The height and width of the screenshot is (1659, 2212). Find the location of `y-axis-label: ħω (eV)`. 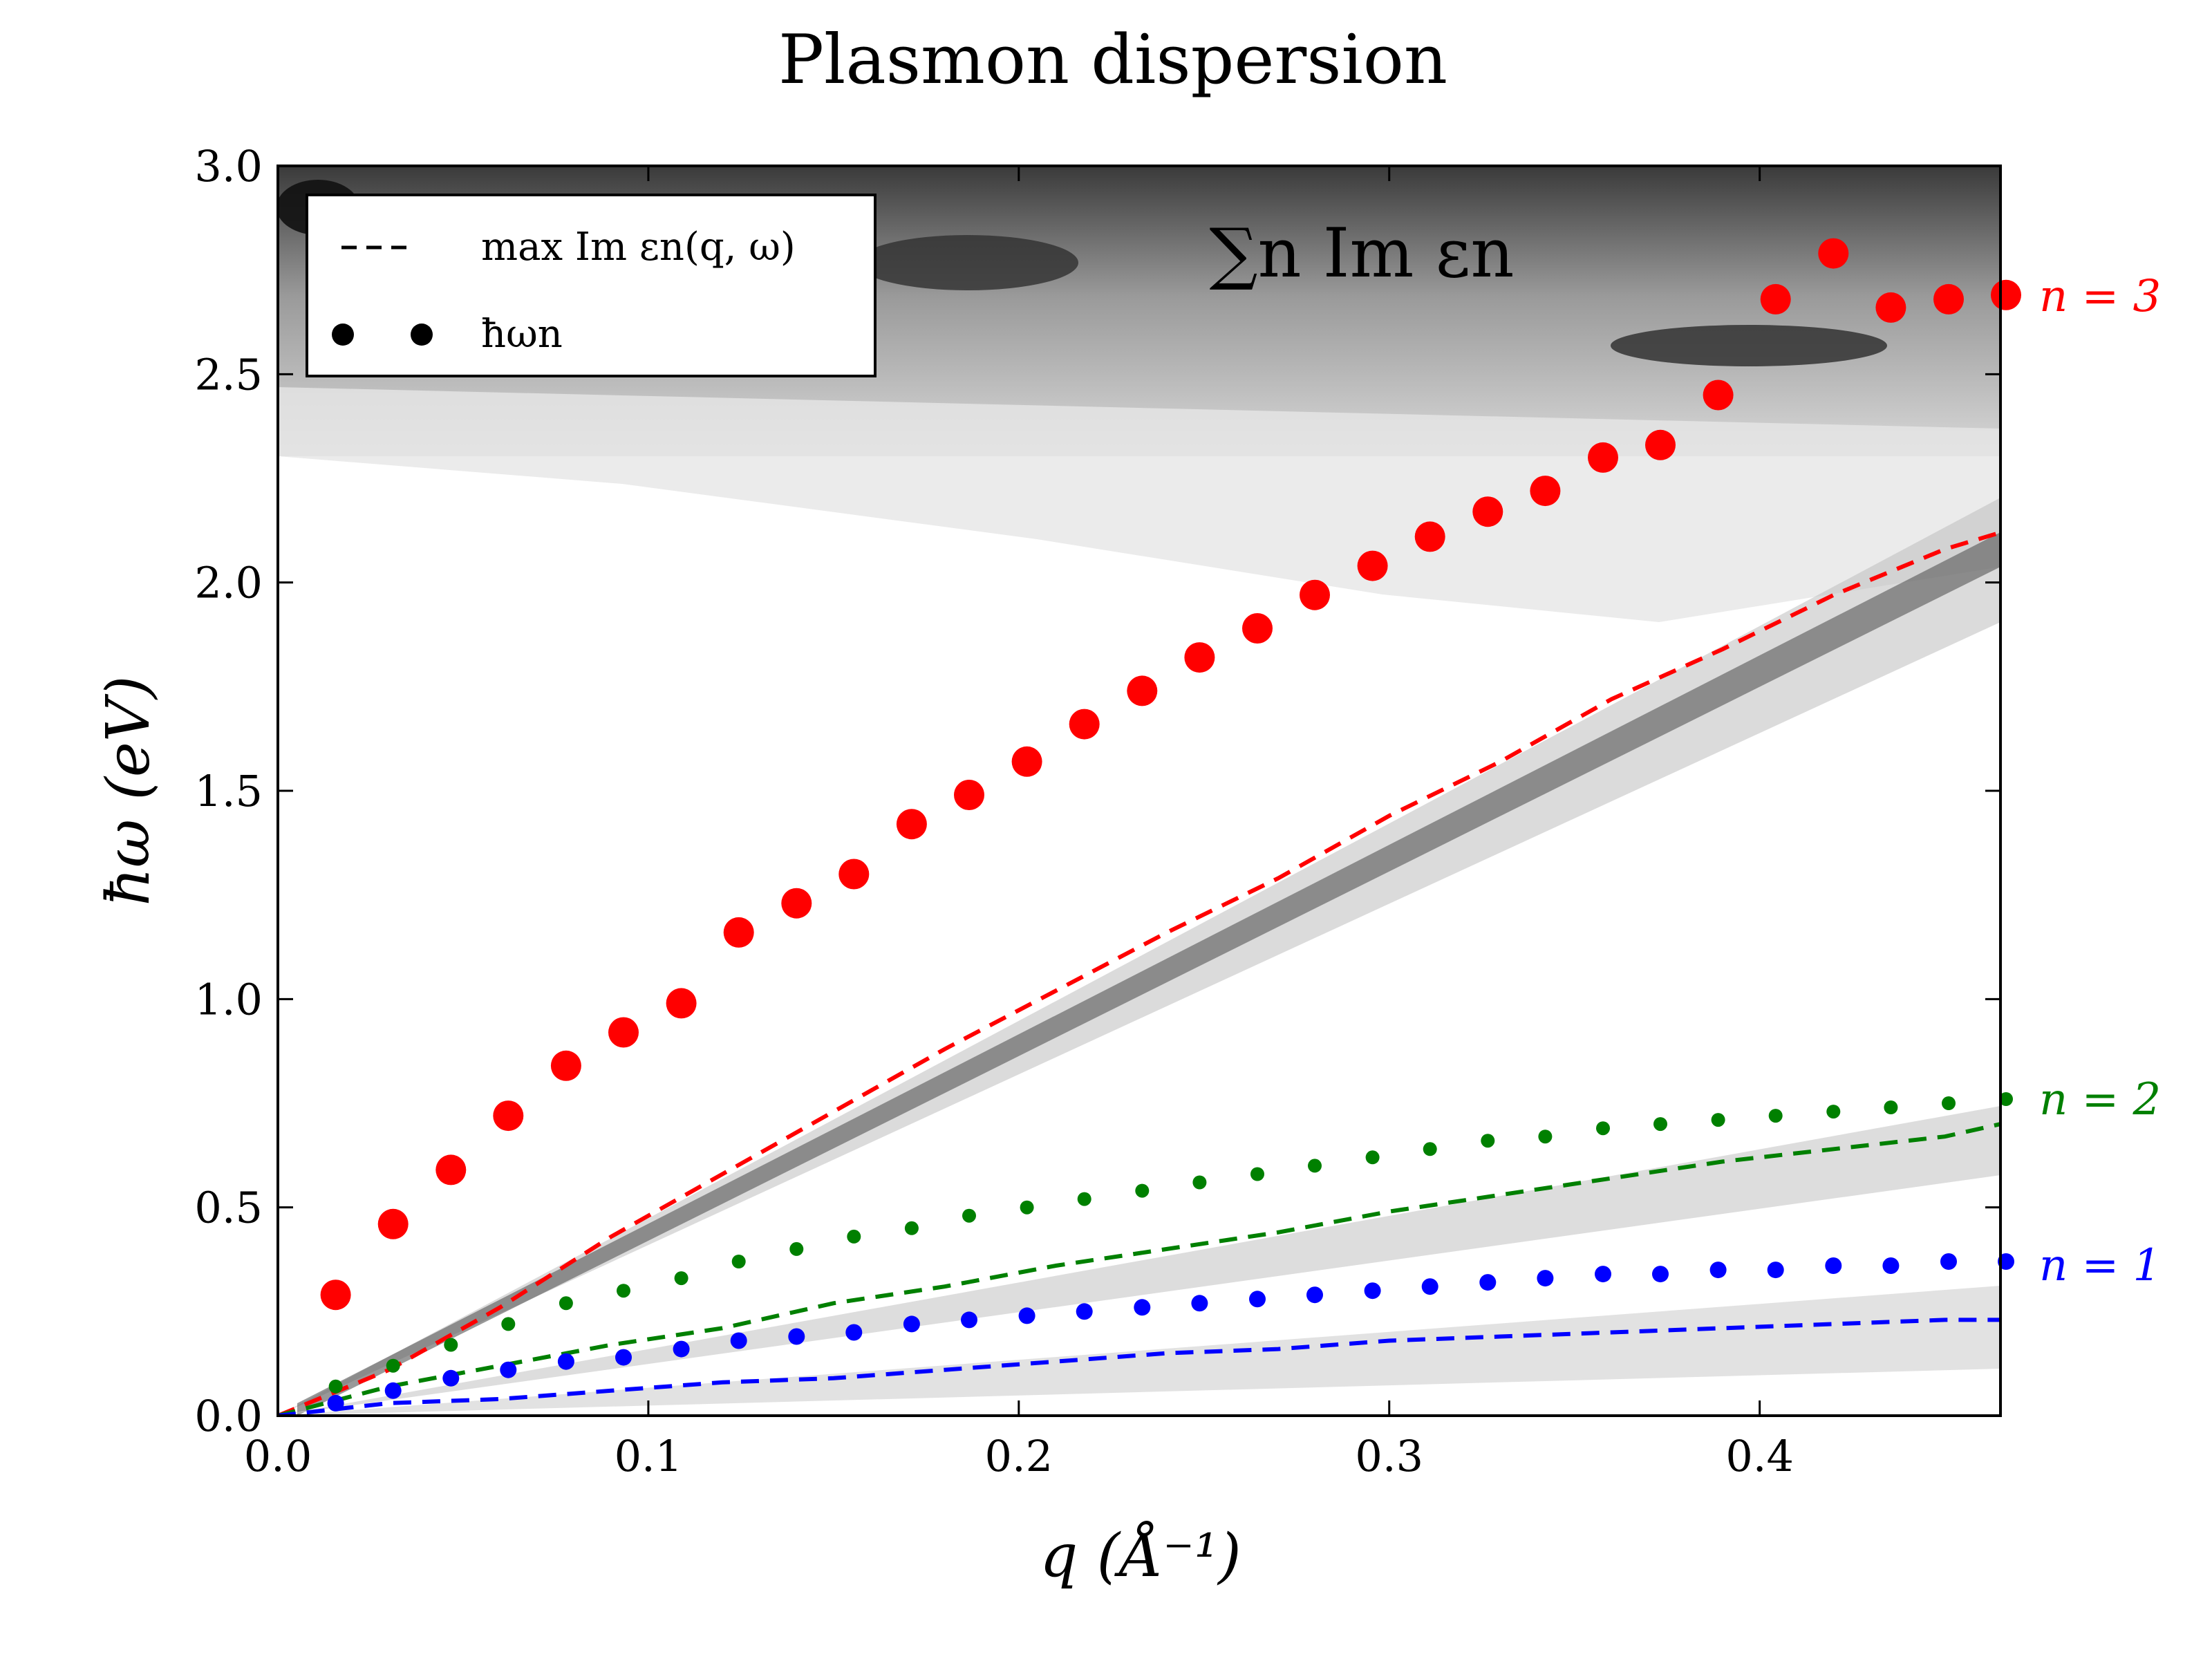

y-axis-label: ħω (eV) is located at coordinates (128, 791).